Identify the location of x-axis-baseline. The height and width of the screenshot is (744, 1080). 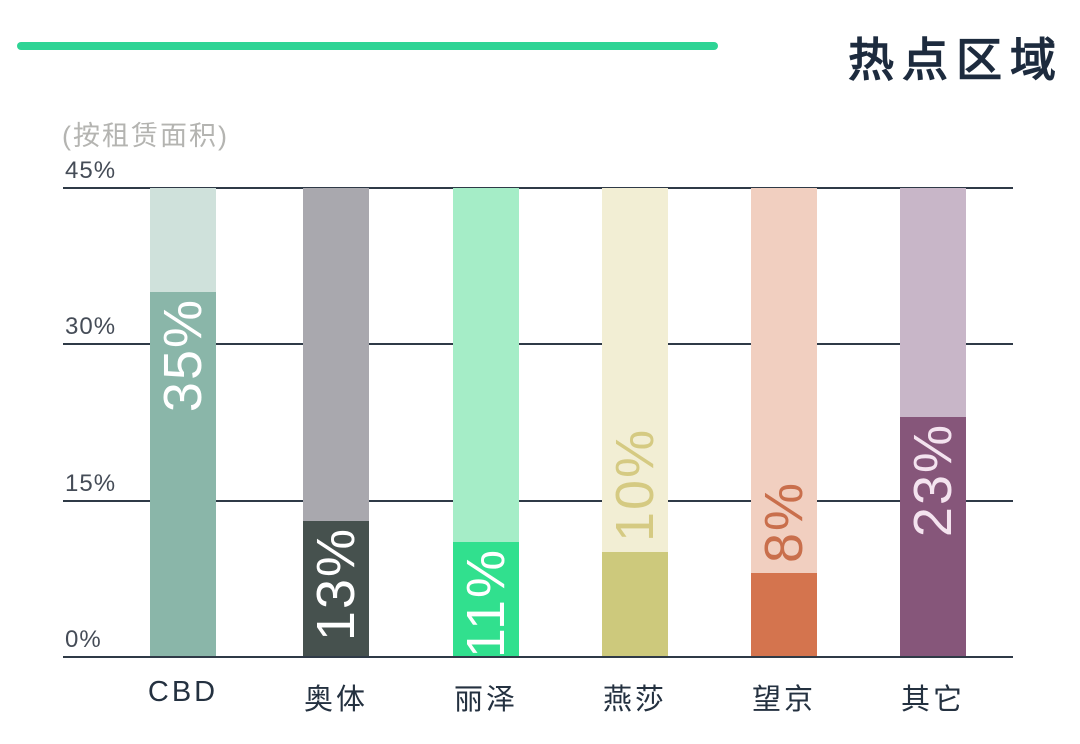
(538, 657).